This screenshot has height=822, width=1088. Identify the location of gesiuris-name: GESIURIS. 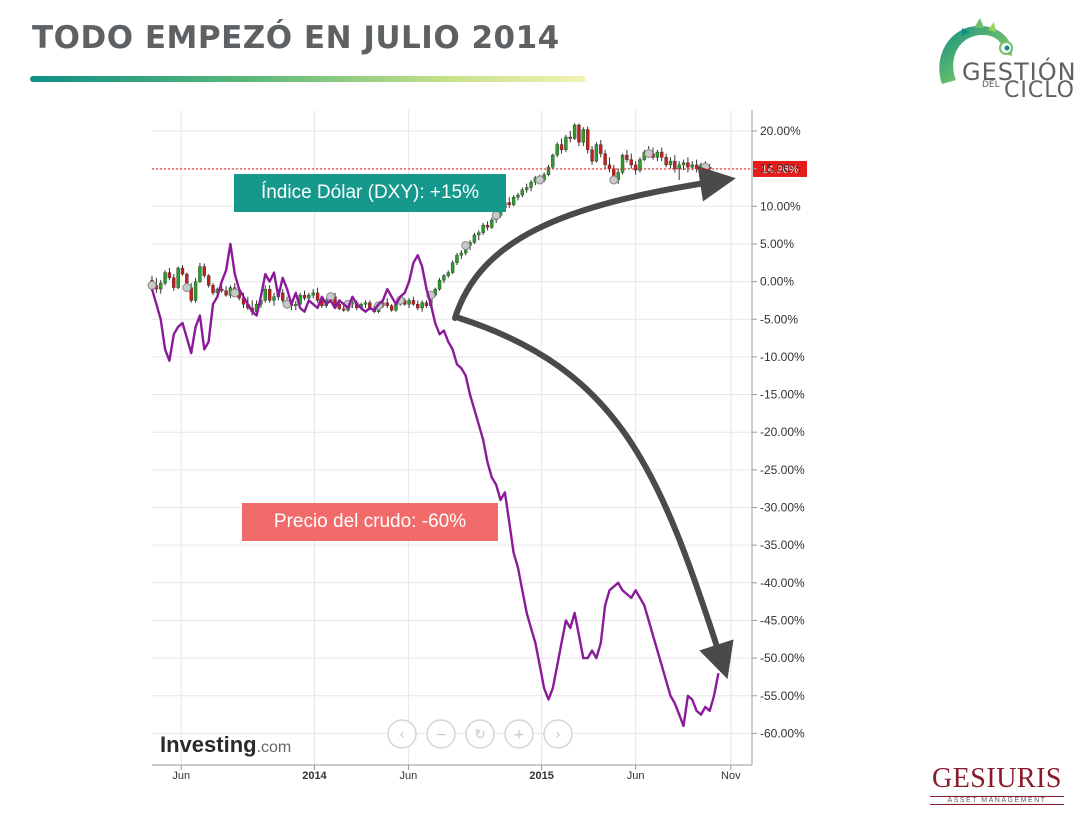
(996, 778).